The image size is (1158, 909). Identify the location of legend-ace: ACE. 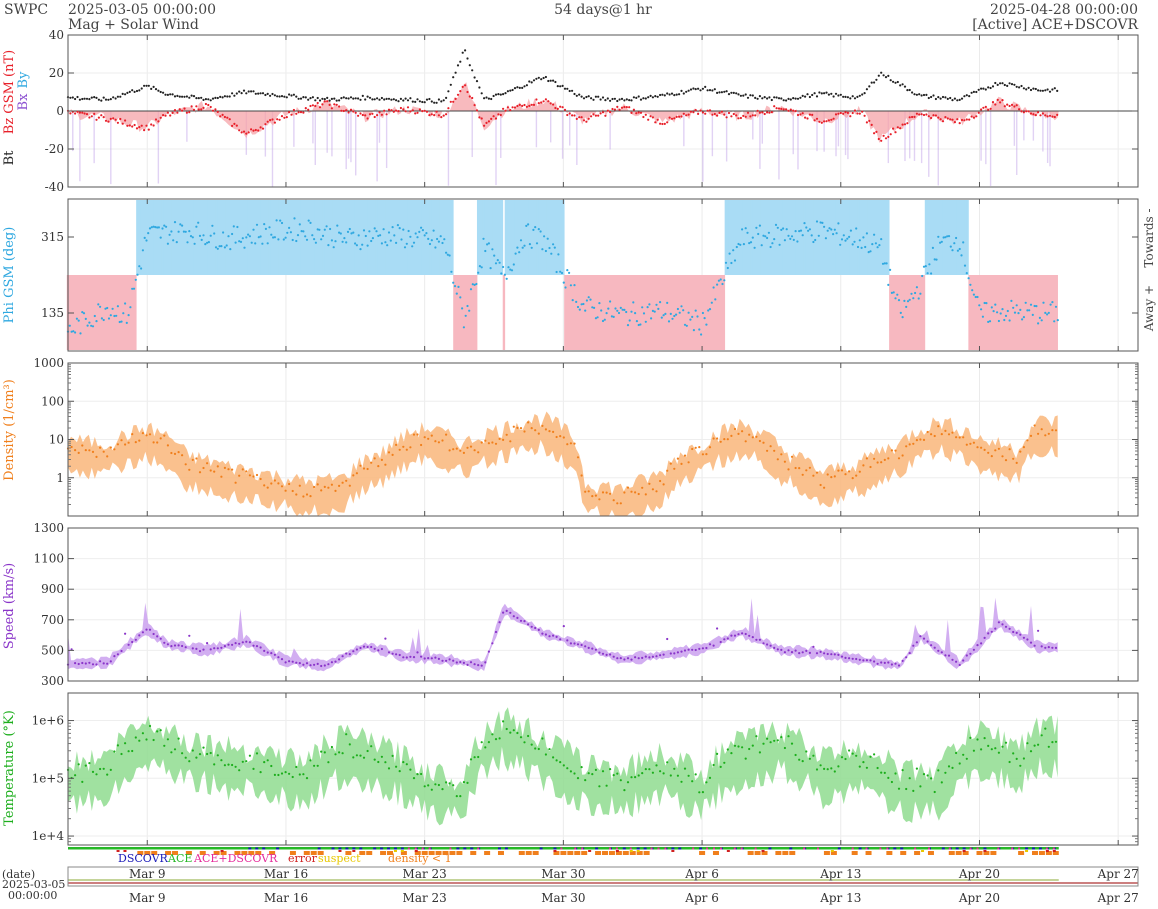
(179, 858).